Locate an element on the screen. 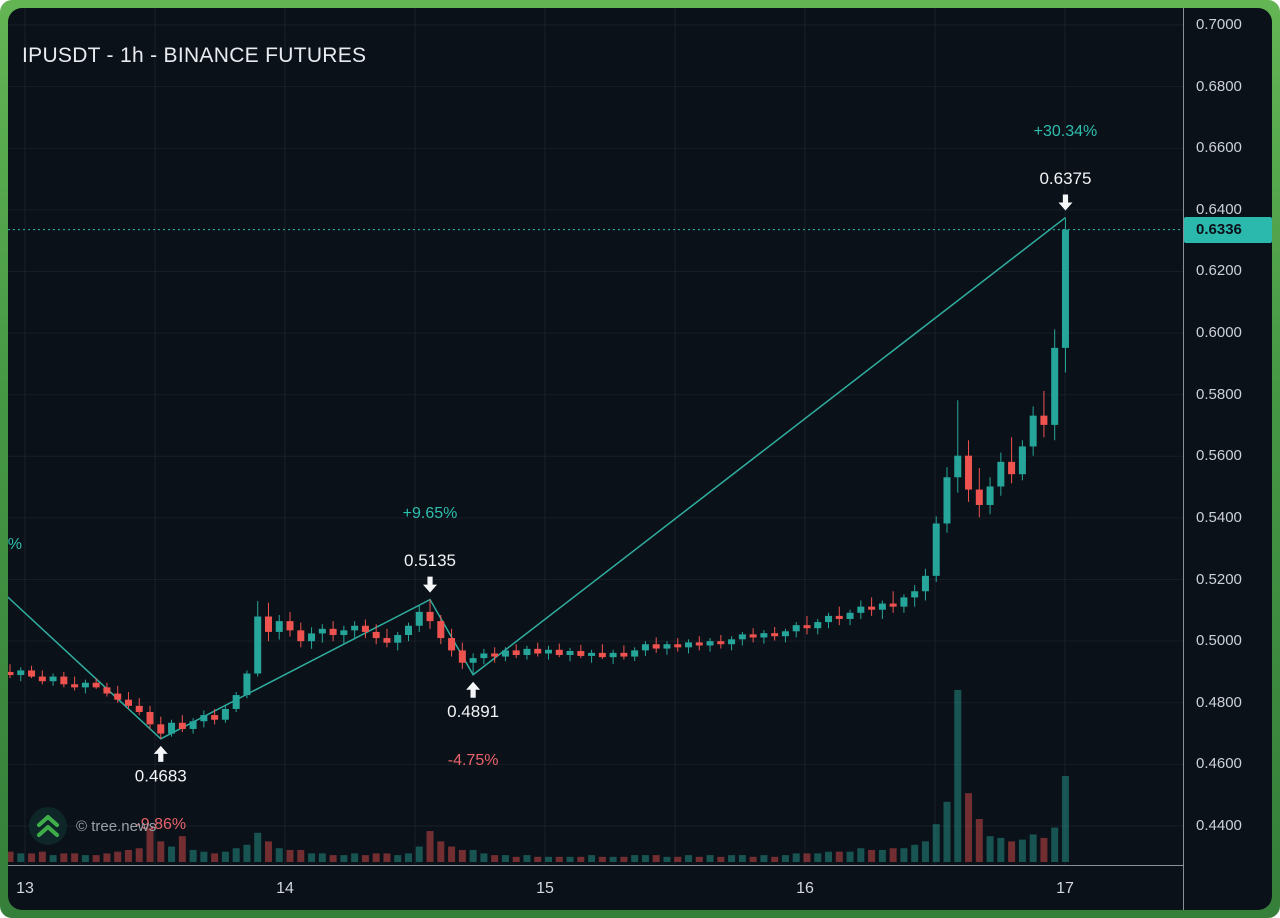  clipped-pct-label: % is located at coordinates (15, 544).